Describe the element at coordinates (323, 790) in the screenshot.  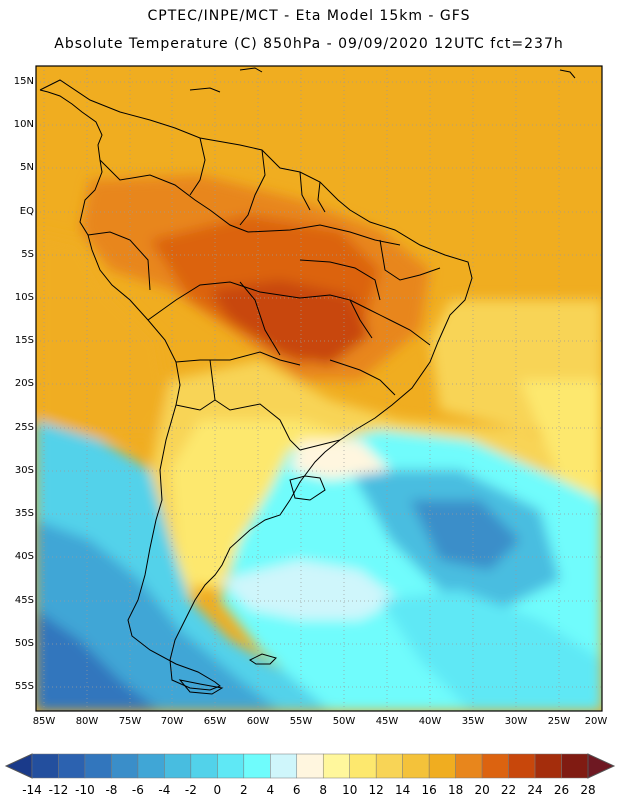
I see `colorbar-label: 8` at that location.